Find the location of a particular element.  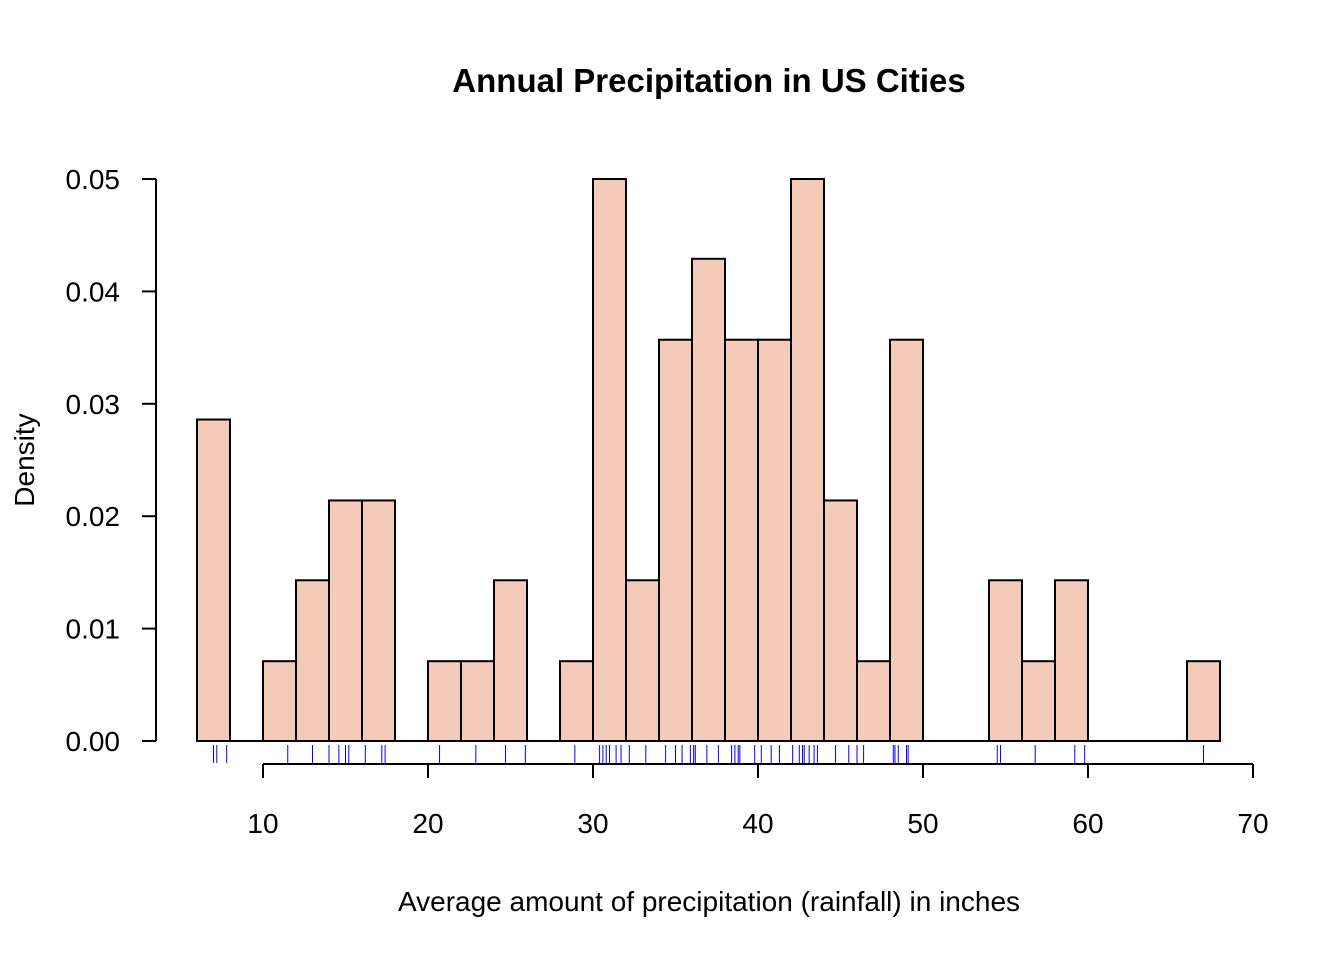

rug-marks is located at coordinates (708, 754).